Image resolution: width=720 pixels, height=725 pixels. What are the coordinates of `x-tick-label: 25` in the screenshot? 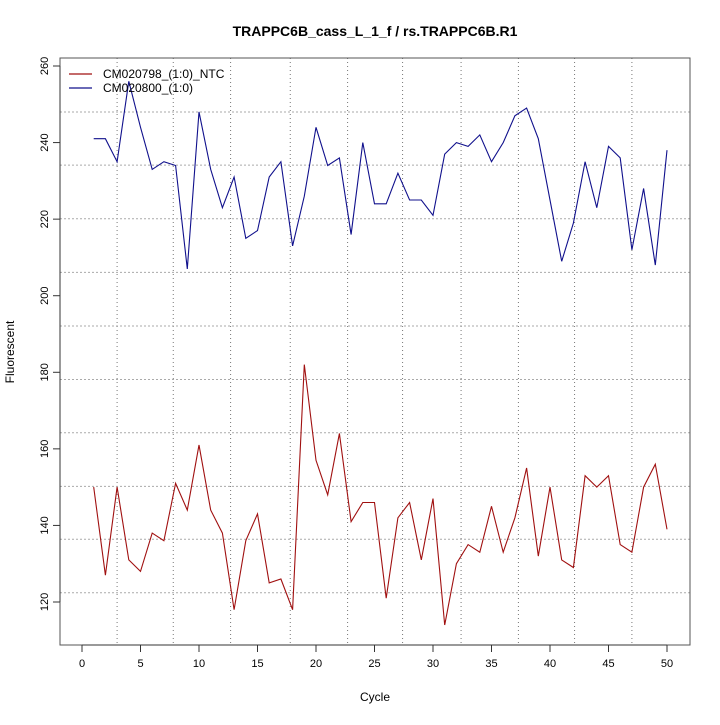 It's located at (374, 664).